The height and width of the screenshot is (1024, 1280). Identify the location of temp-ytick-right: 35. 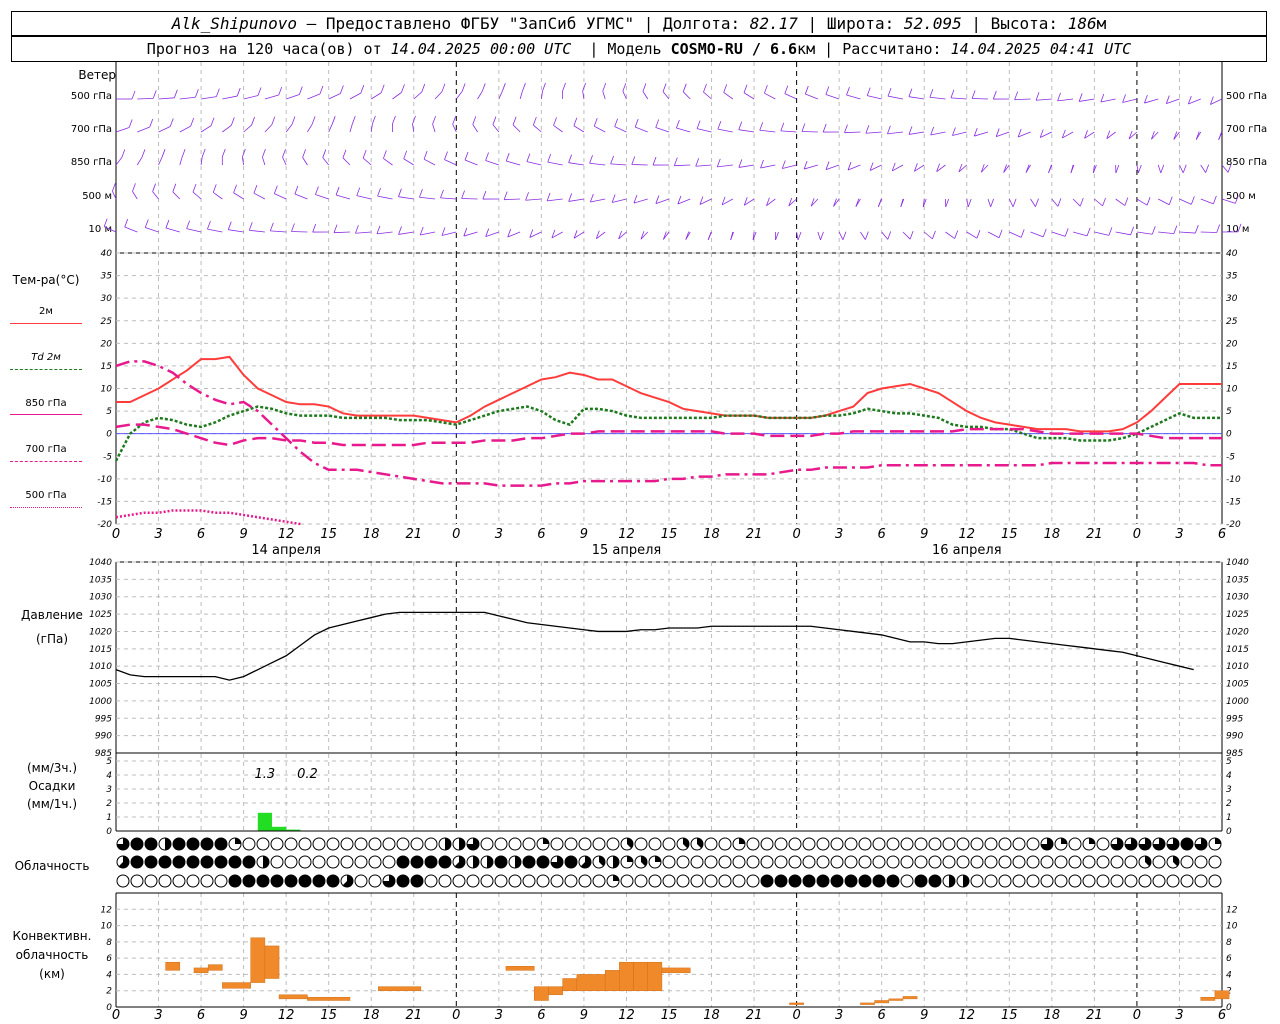
(1232, 277).